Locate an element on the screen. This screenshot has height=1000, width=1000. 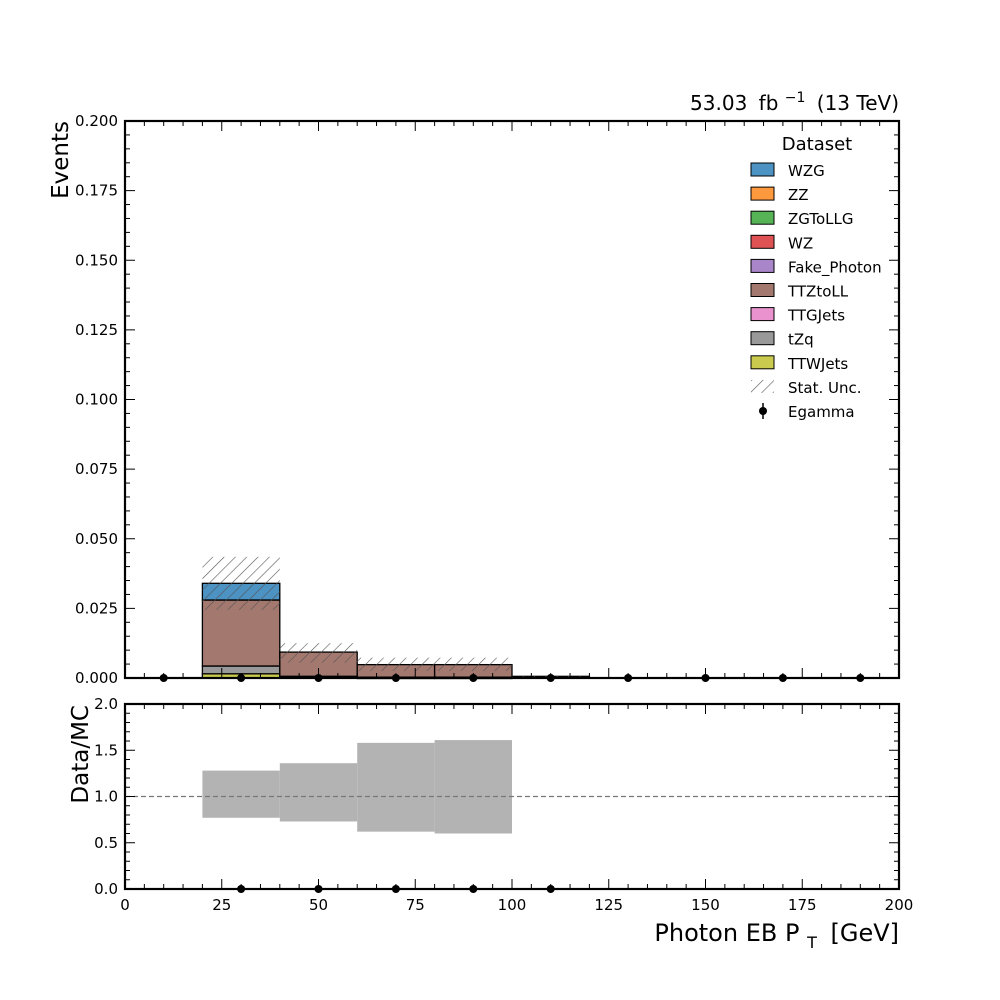
legend-label: TTWJets is located at coordinates (817, 364).